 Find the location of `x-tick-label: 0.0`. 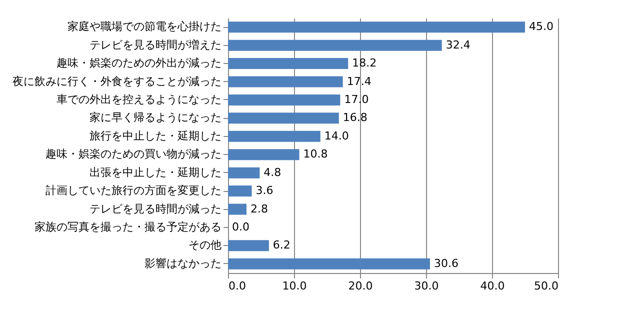

x-tick-label: 0.0 is located at coordinates (237, 286).